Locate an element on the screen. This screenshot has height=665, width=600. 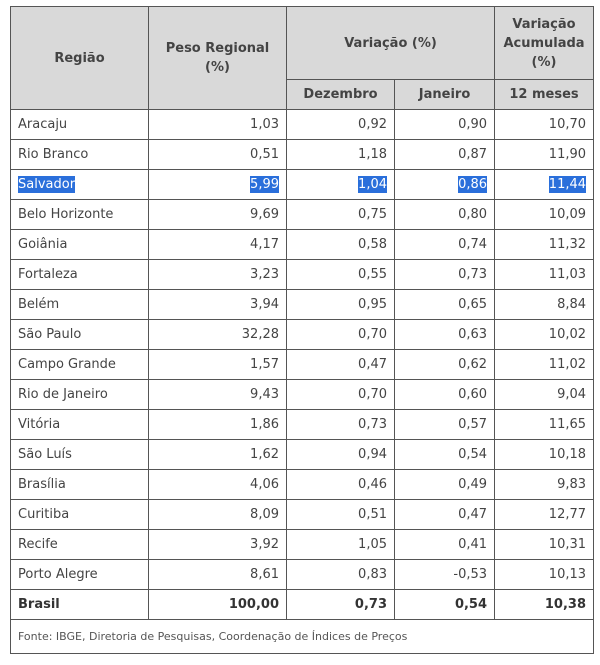
cell-regiao-text: Rio de Janeiro is located at coordinates (63, 394).